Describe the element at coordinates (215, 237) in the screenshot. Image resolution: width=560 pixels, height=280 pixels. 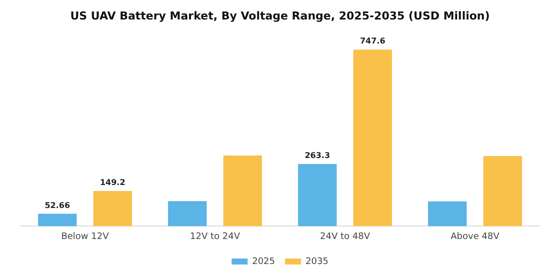
I see `x-tick-label: 12V to 24V` at that location.